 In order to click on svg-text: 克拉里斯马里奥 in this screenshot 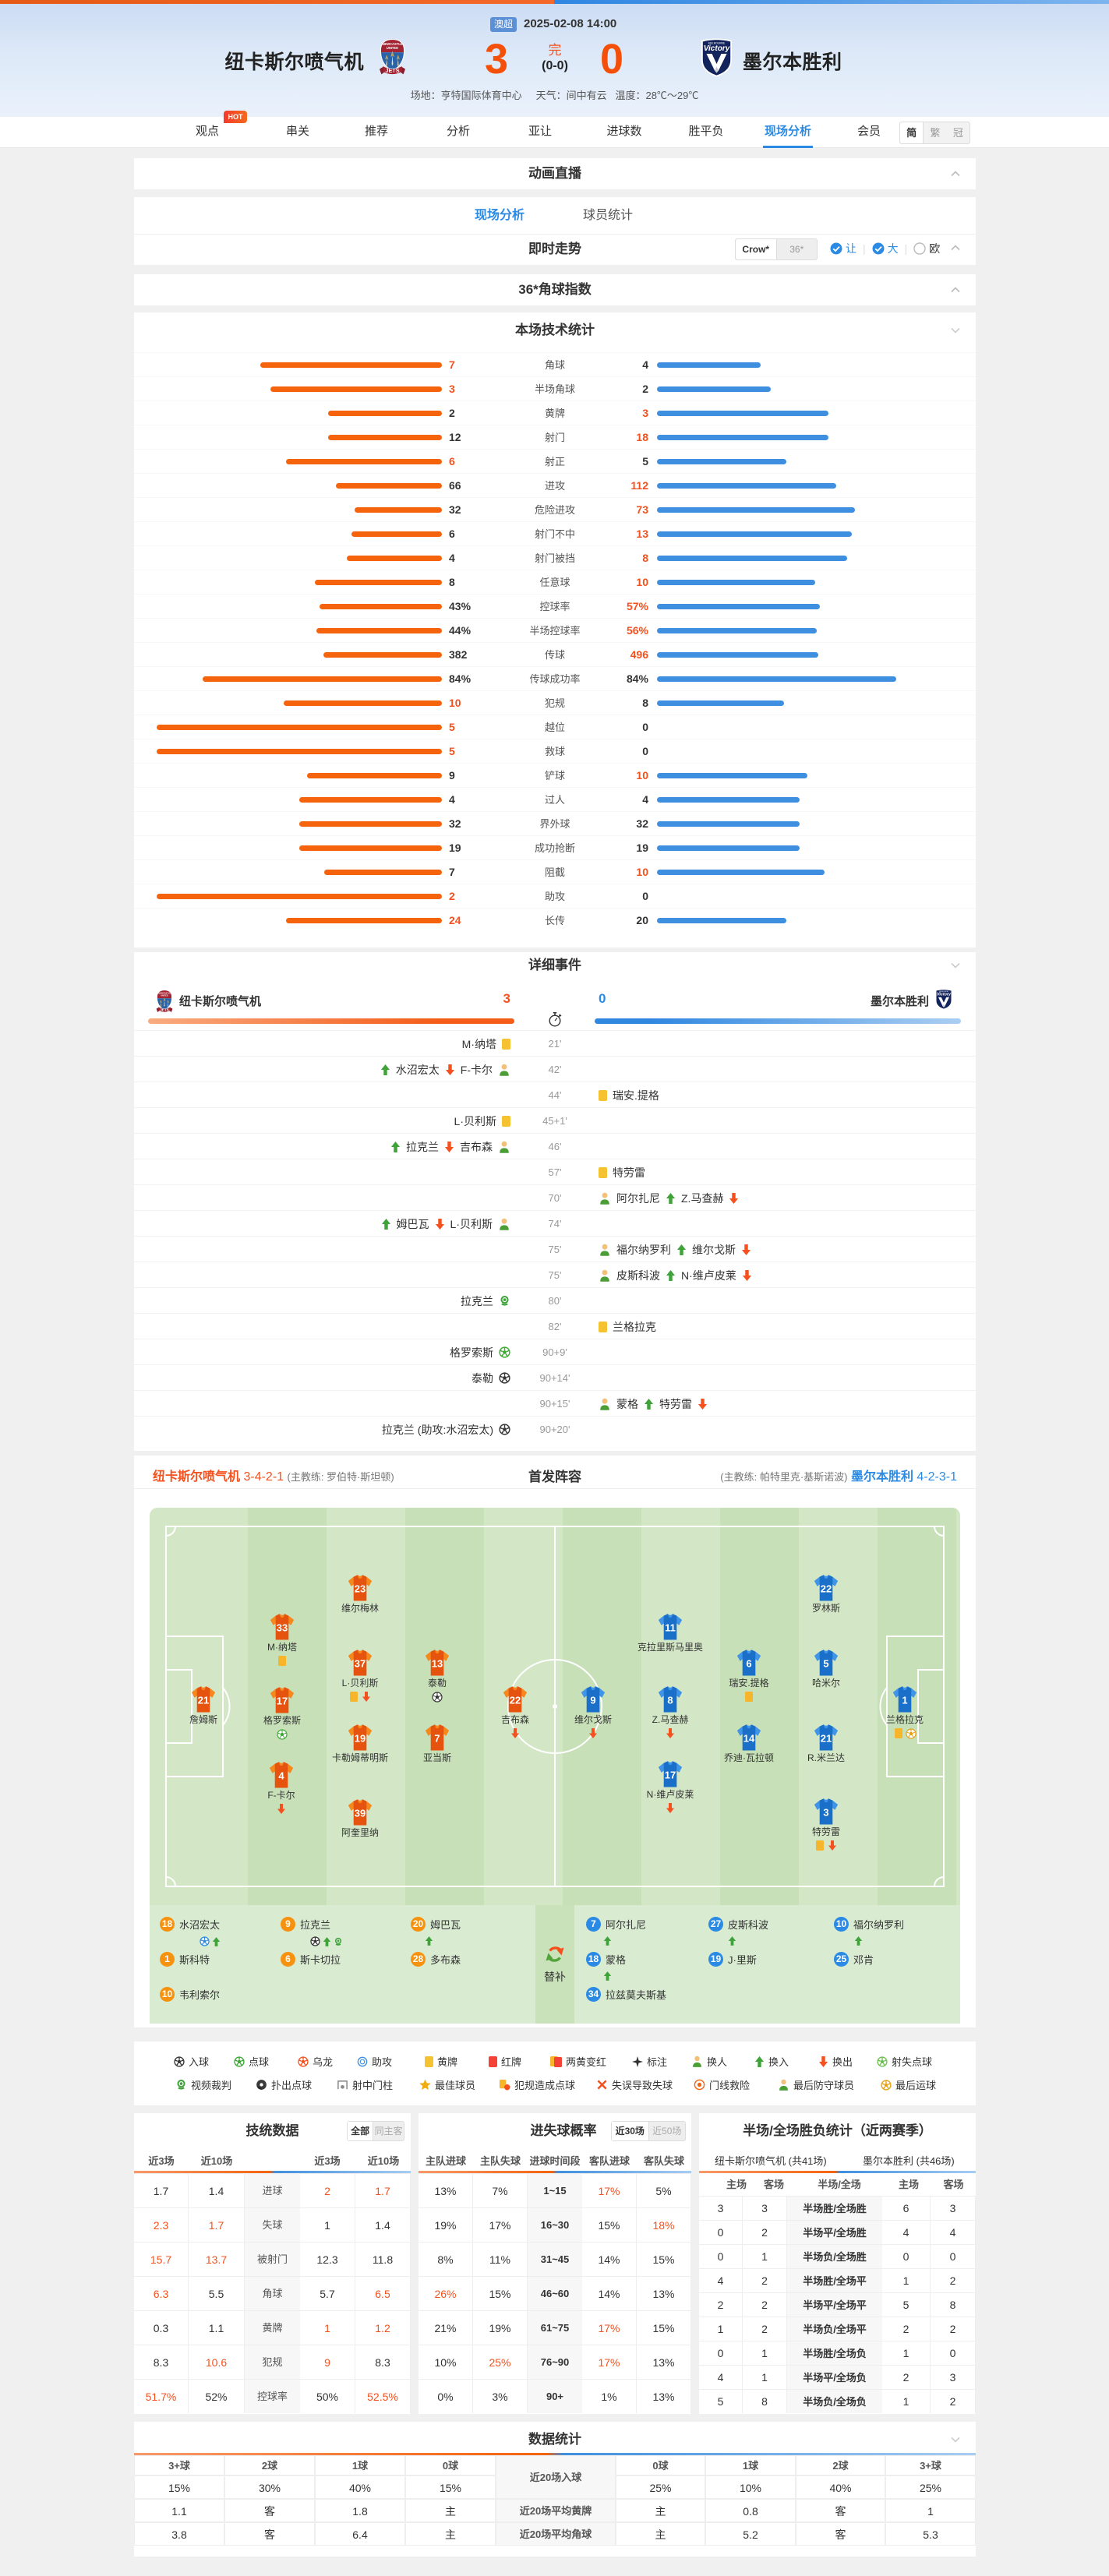, I will do `click(670, 1647)`.